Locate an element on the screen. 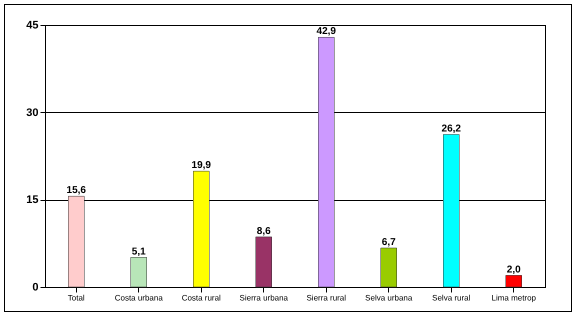  data-label: 8,6 is located at coordinates (264, 231).